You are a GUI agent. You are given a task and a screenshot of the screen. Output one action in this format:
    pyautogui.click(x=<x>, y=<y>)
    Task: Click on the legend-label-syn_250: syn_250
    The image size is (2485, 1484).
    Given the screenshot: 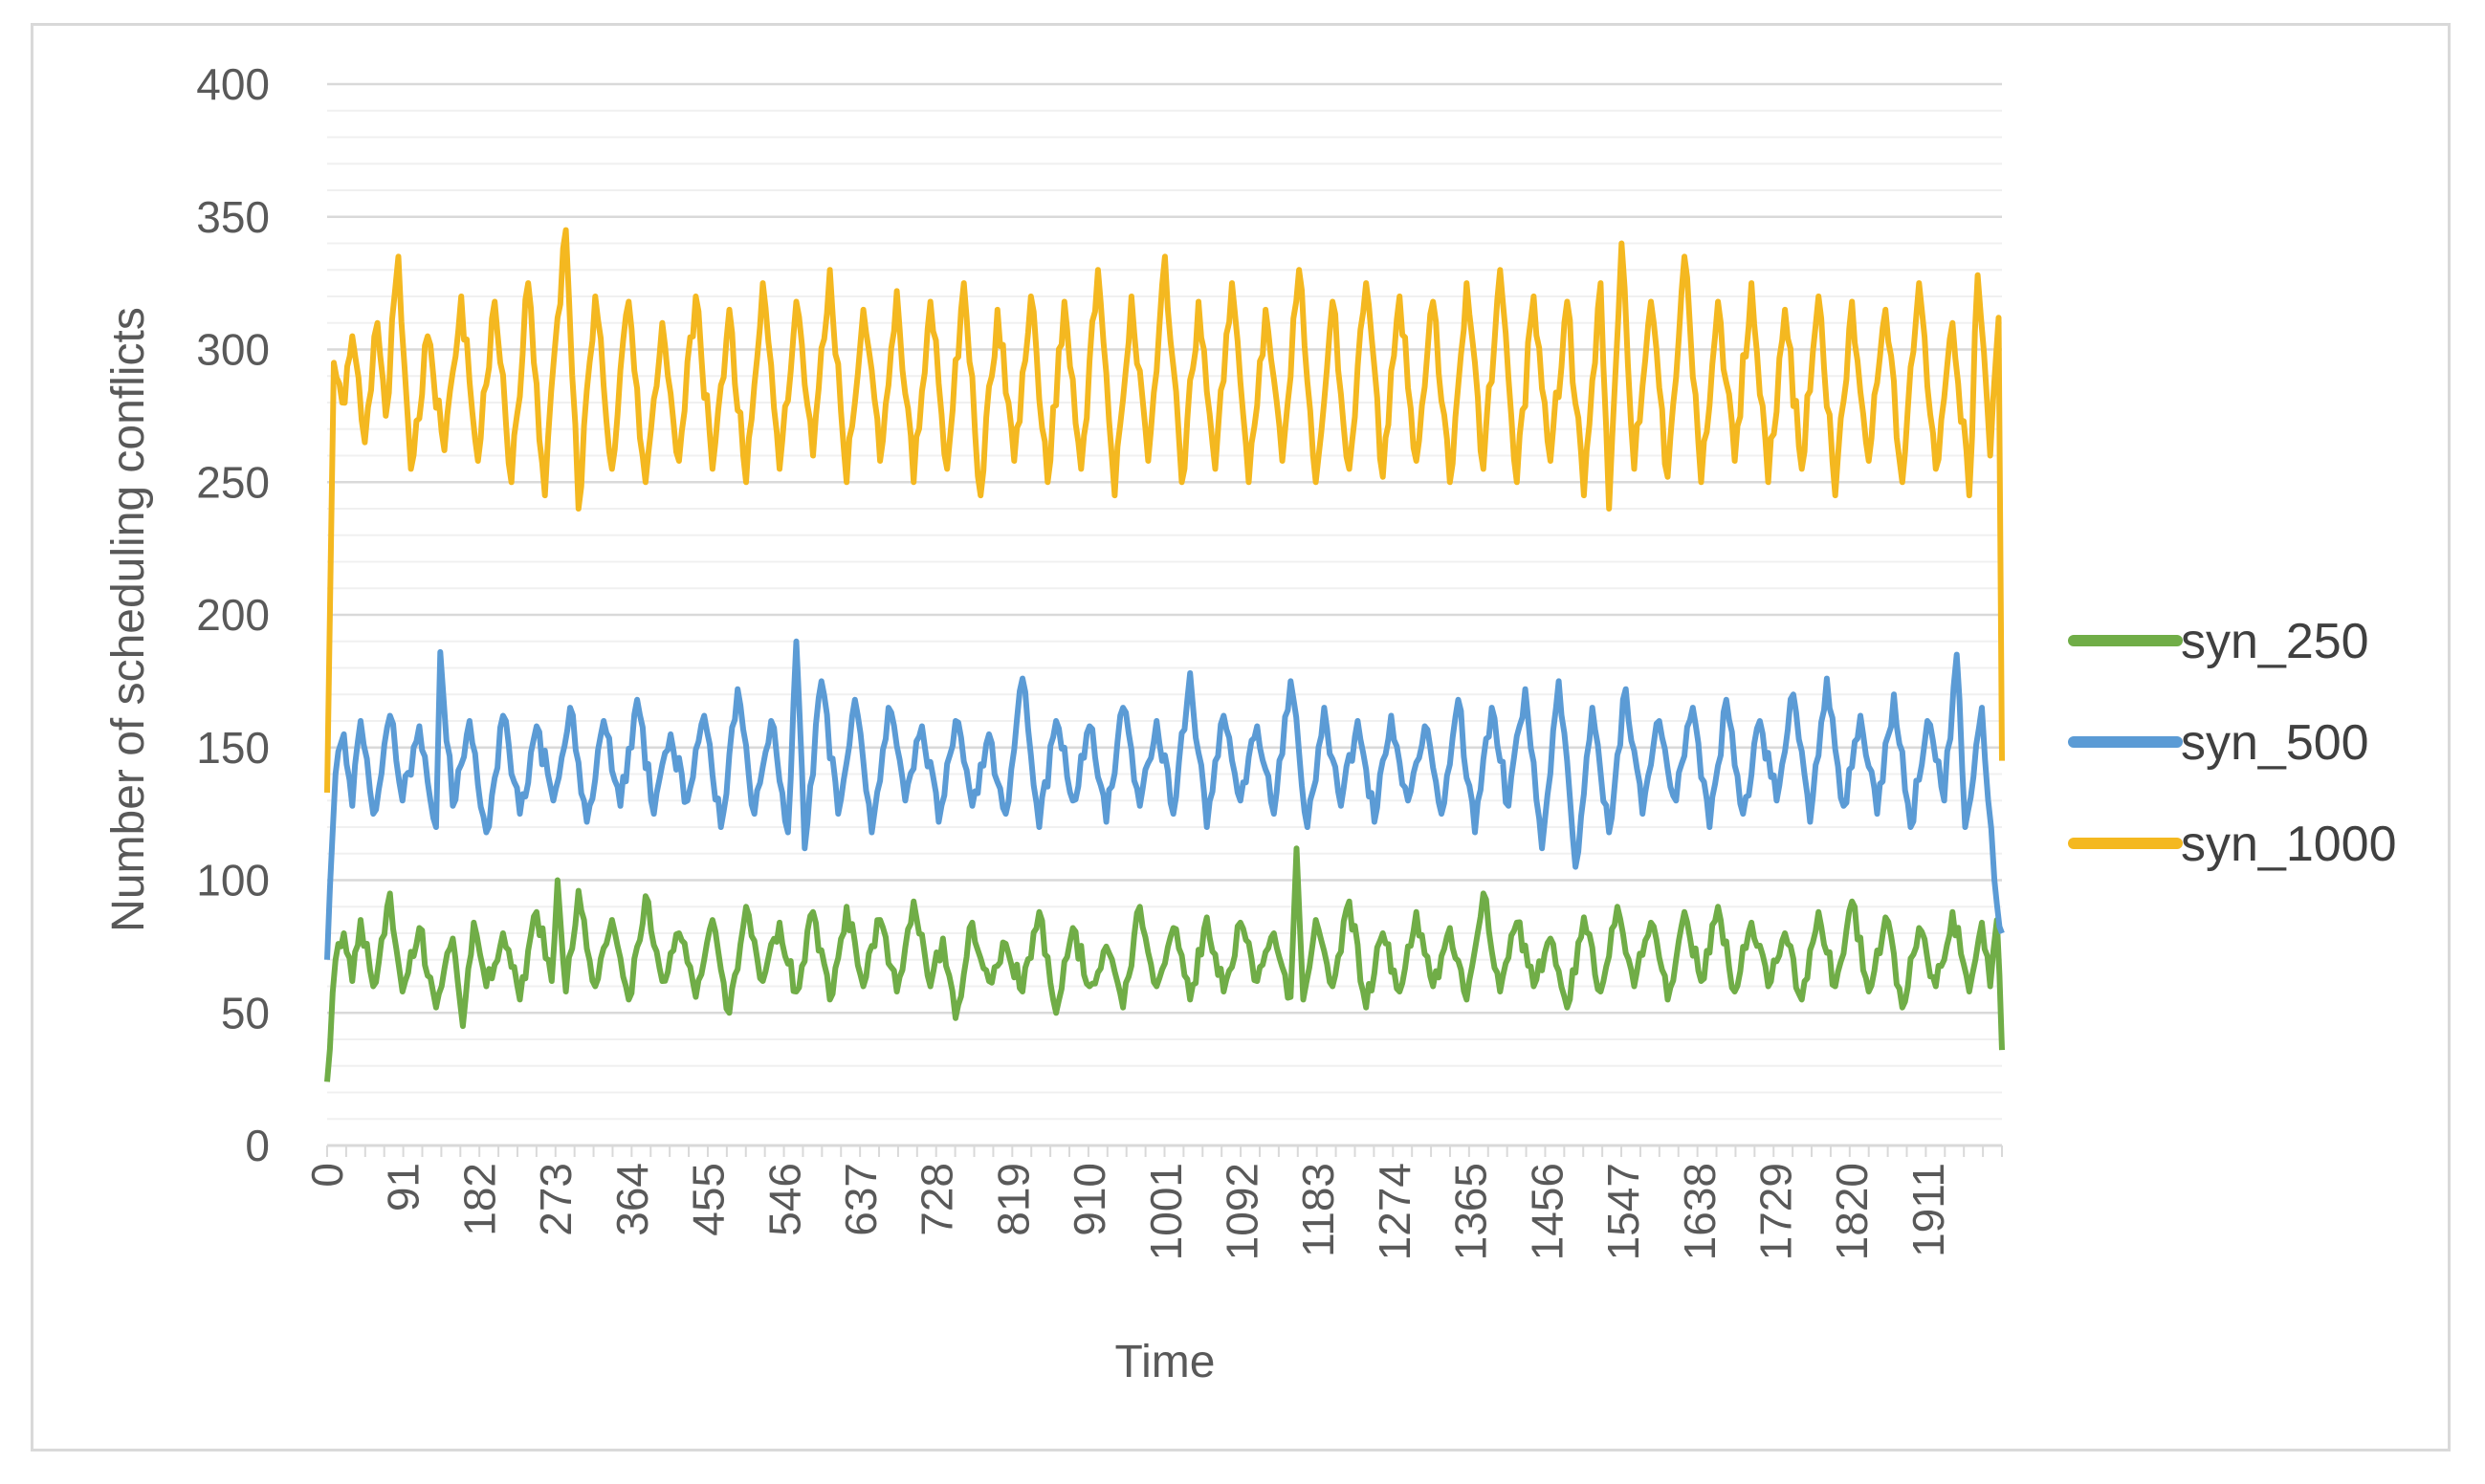 What is the action you would take?
    pyautogui.click(x=2275, y=642)
    